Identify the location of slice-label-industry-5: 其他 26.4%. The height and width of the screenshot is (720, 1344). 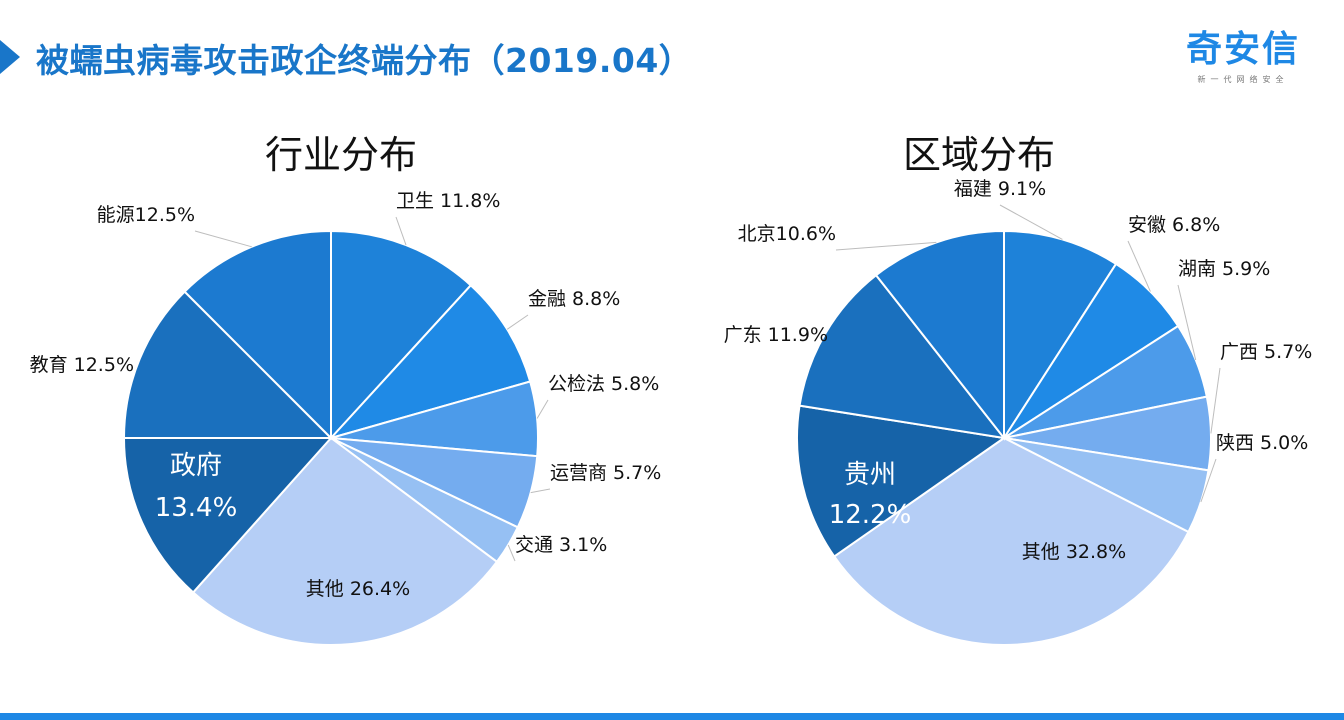
(358, 589).